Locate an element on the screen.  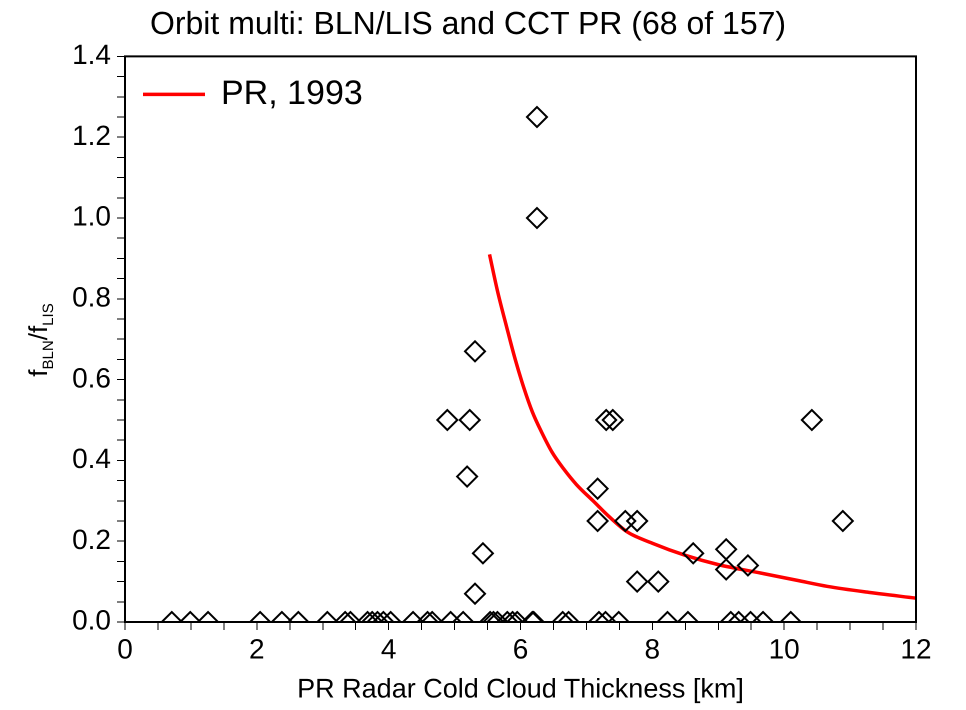
legend-label: PR, 1993 is located at coordinates (292, 93).